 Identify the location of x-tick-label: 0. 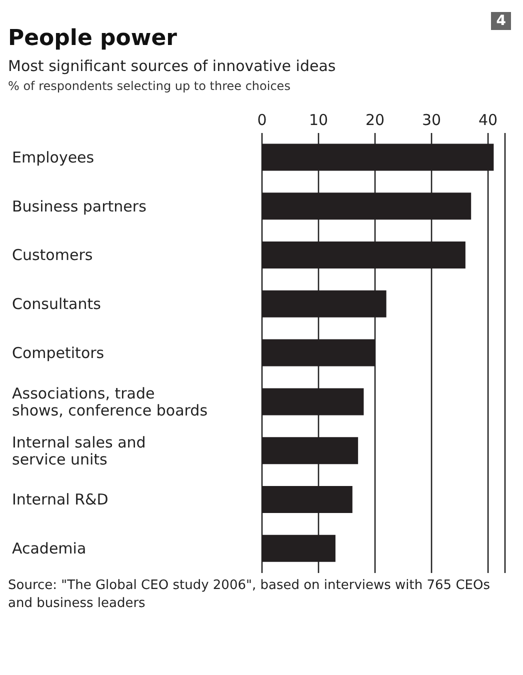
(262, 120).